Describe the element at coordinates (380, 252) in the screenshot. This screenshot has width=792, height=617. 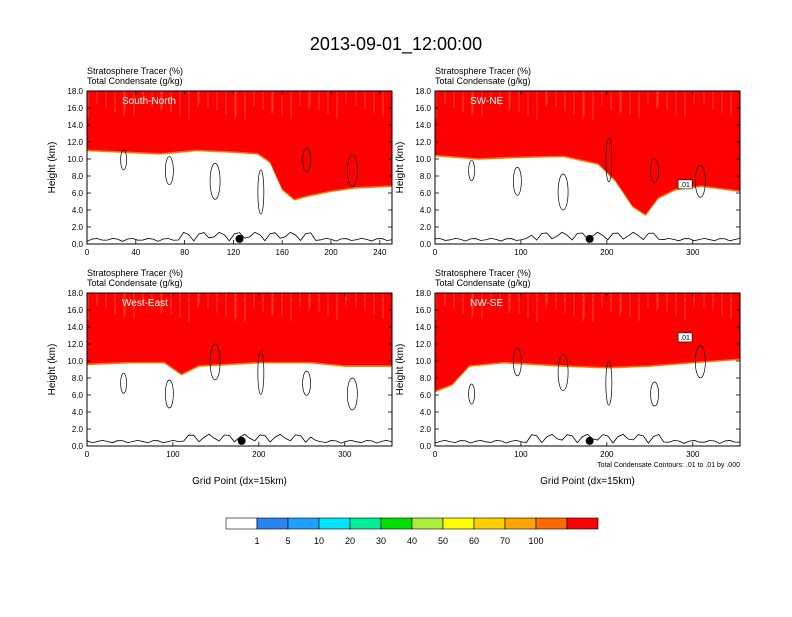
I see `x-tick-label: 240` at that location.